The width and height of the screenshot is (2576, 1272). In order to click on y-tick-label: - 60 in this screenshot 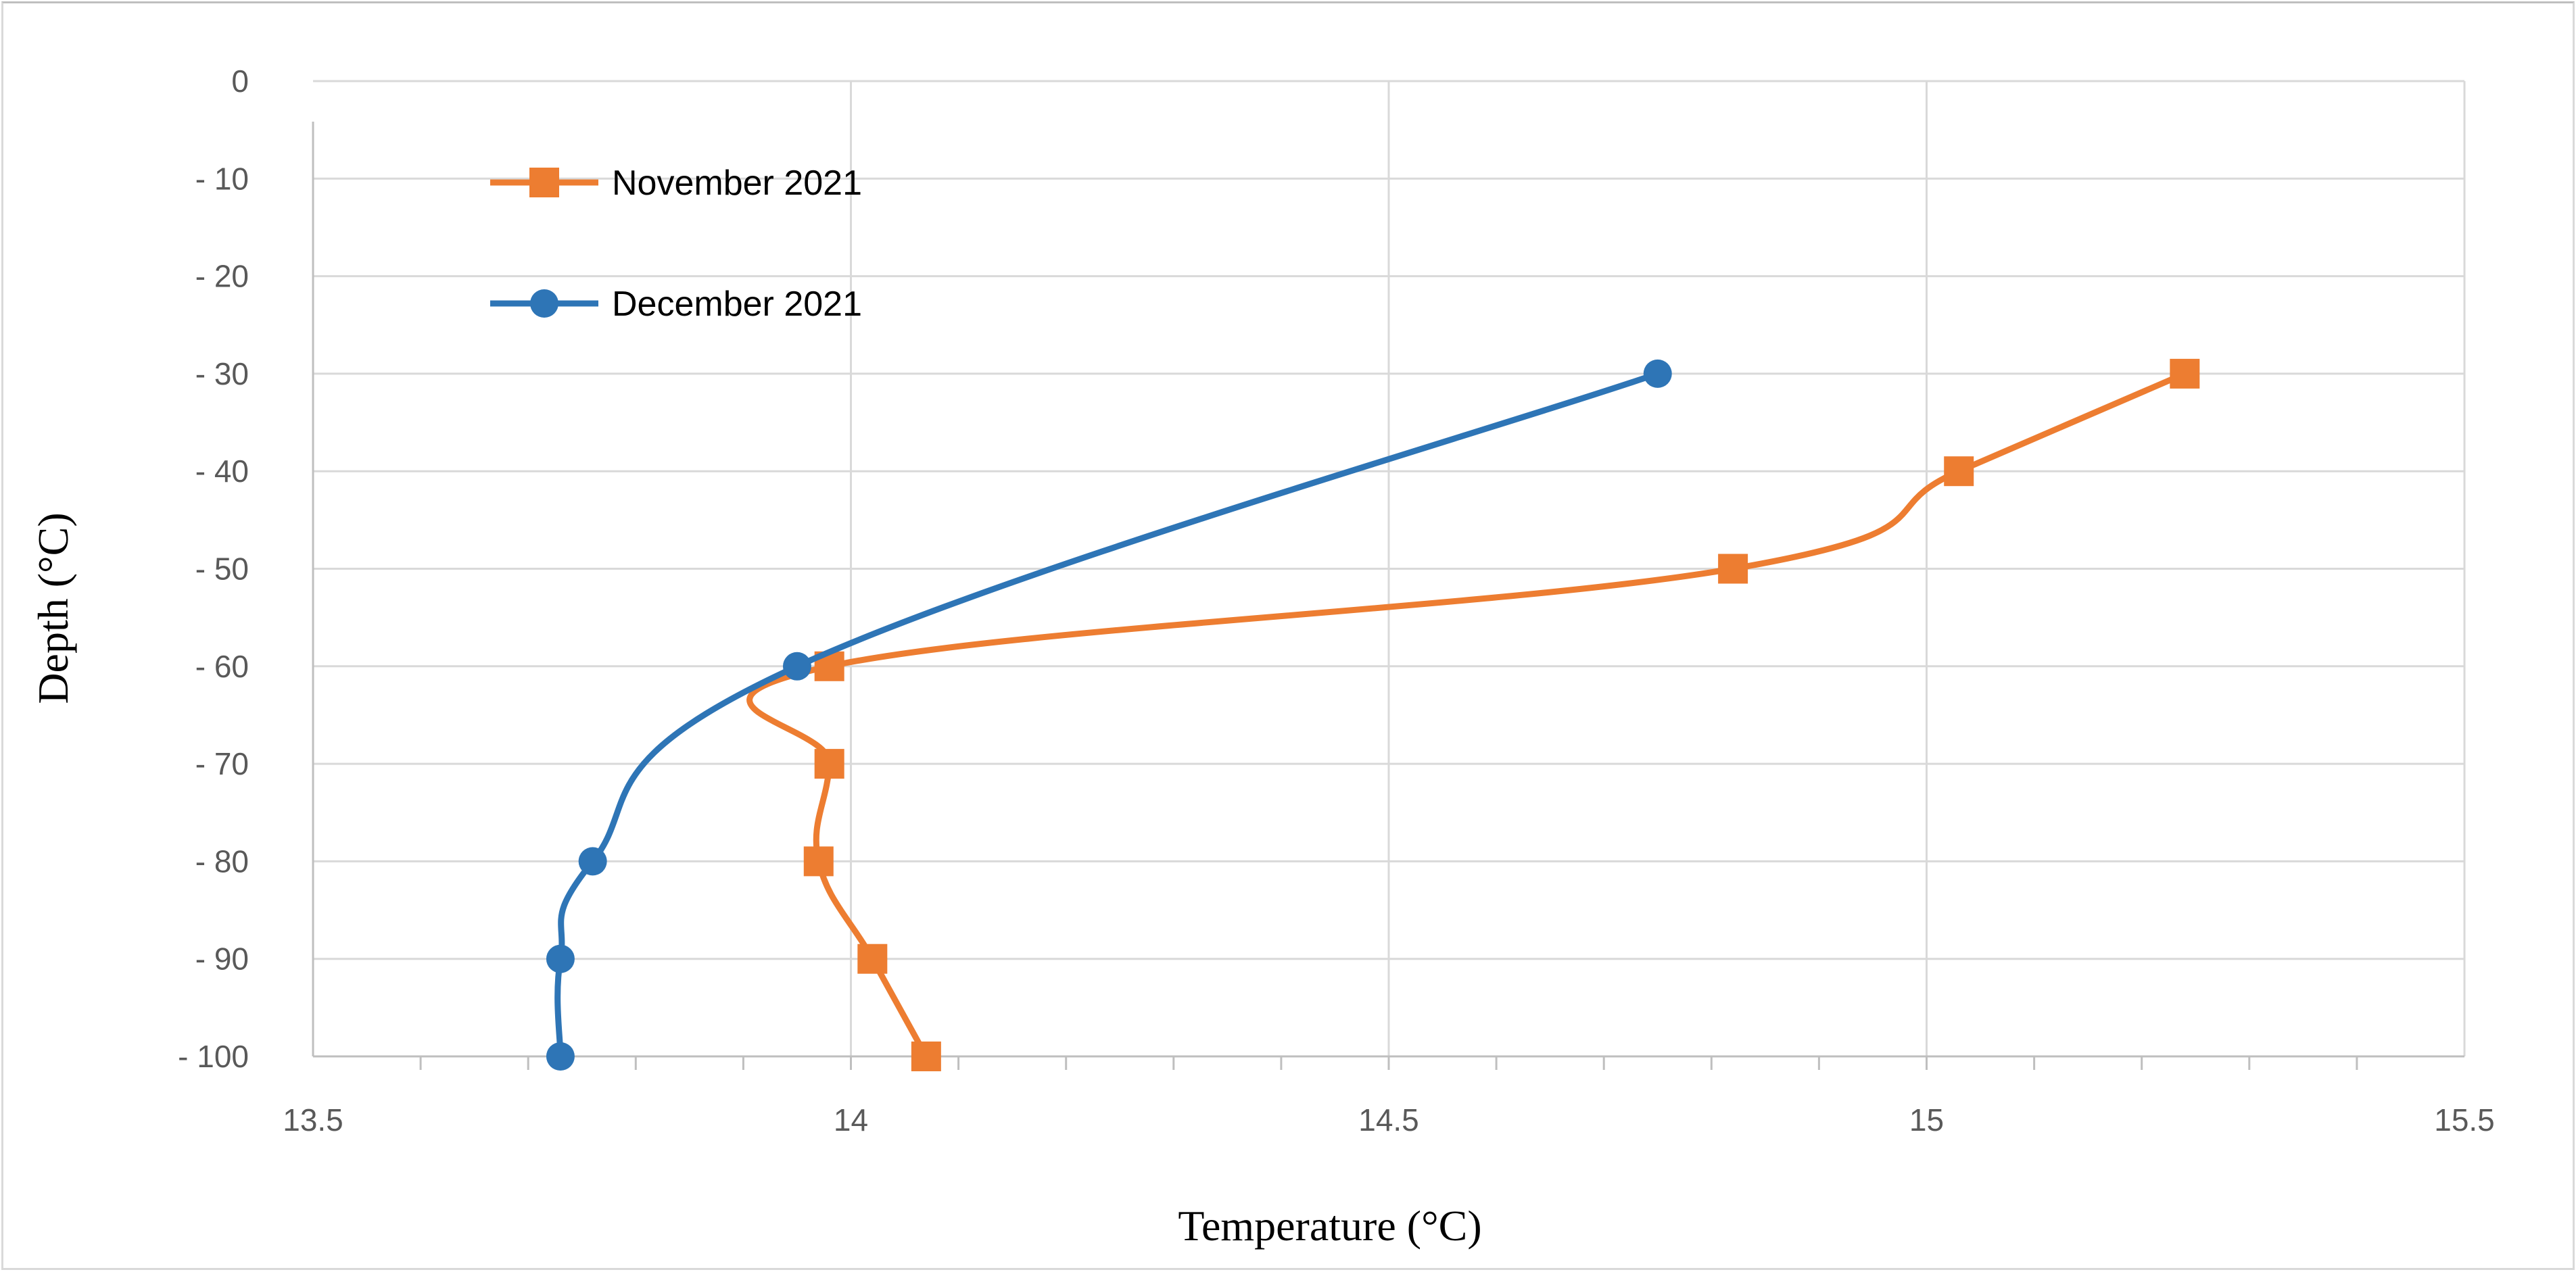, I will do `click(222, 666)`.